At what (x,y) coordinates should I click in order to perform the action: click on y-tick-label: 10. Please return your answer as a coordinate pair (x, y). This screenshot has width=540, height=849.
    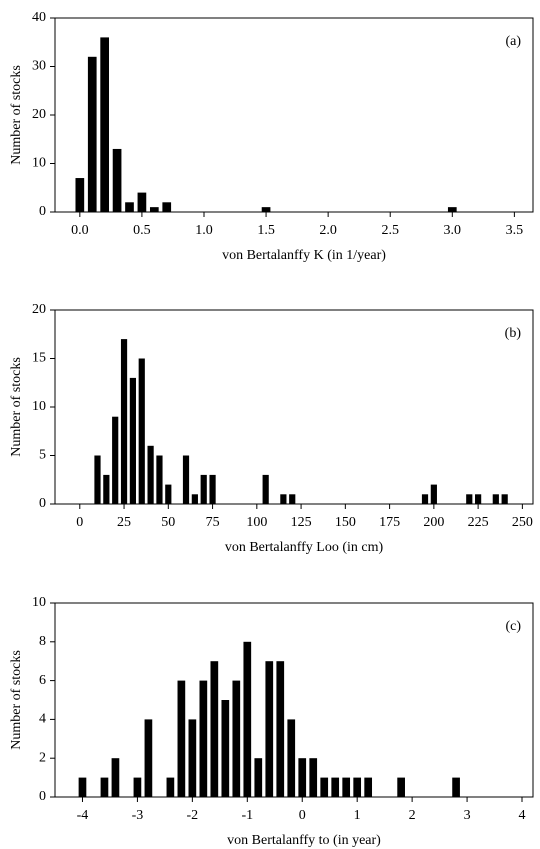
    Looking at the image, I should click on (39, 602).